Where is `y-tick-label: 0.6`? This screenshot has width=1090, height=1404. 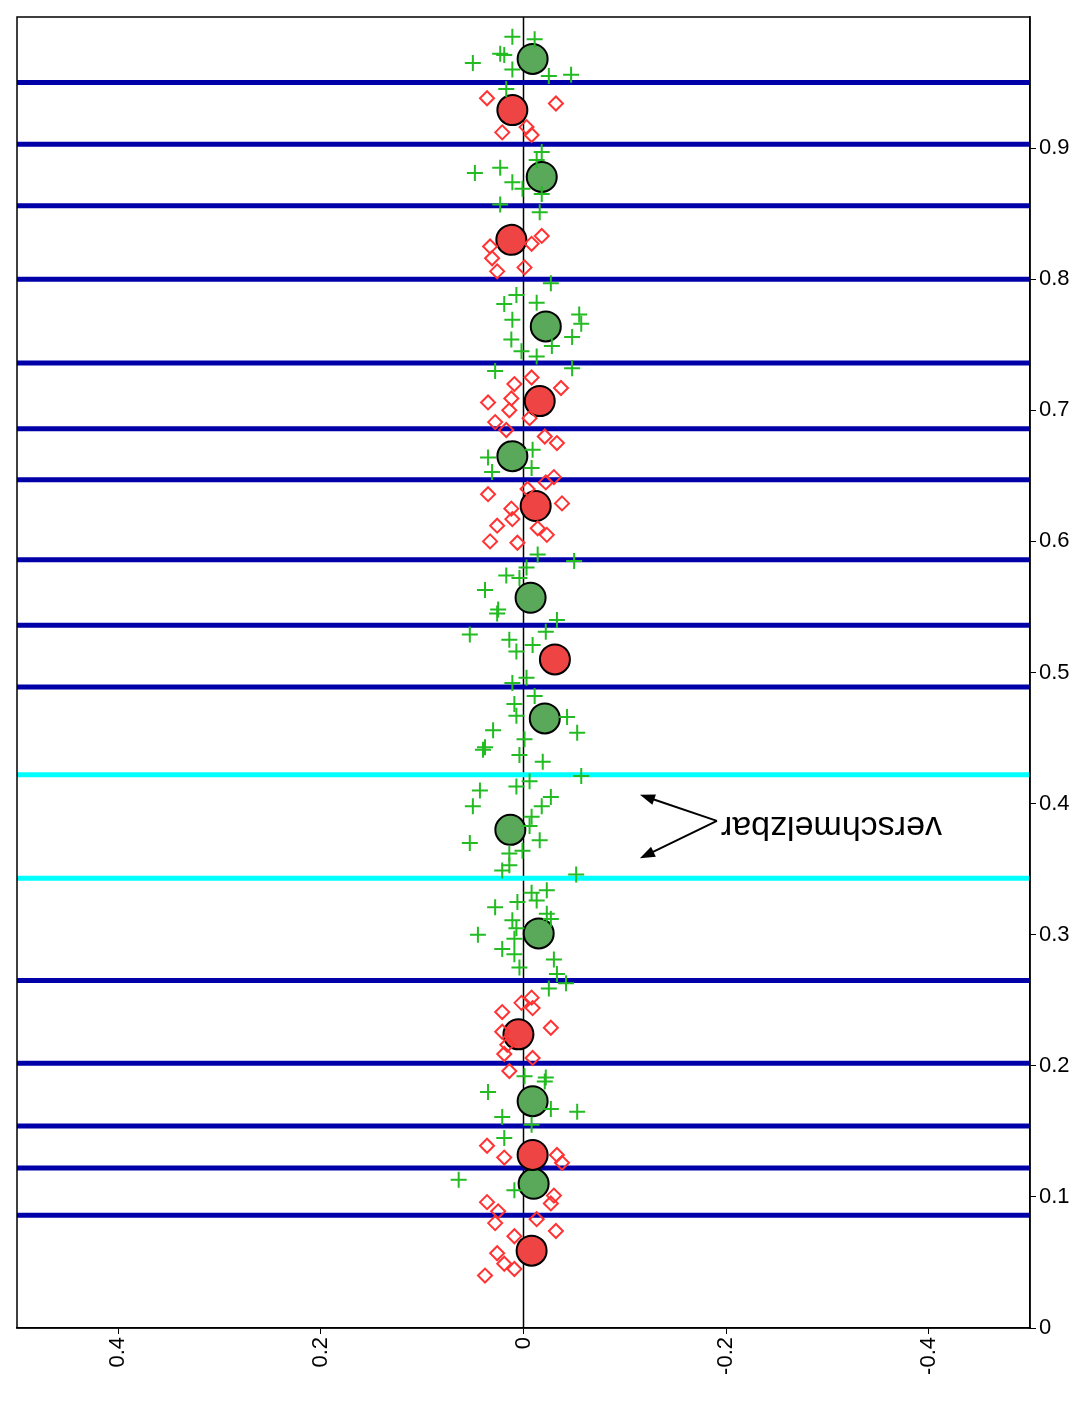
y-tick-label: 0.6 is located at coordinates (1054, 540).